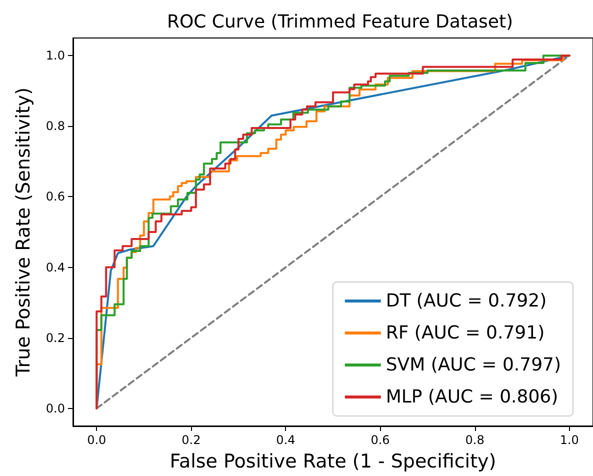 The height and width of the screenshot is (476, 593). I want to click on x-tick-label: 1.0, so click(569, 440).